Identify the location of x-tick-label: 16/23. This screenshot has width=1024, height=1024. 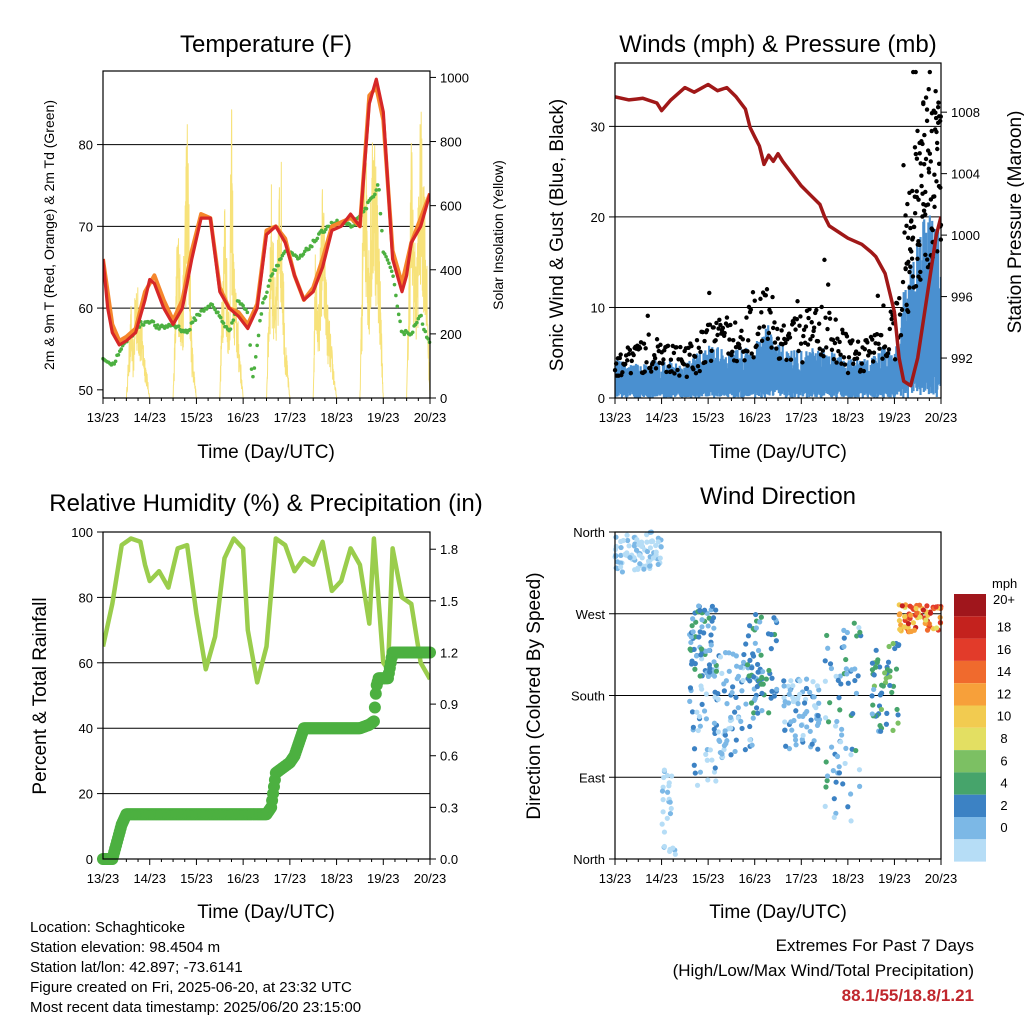
(243, 878).